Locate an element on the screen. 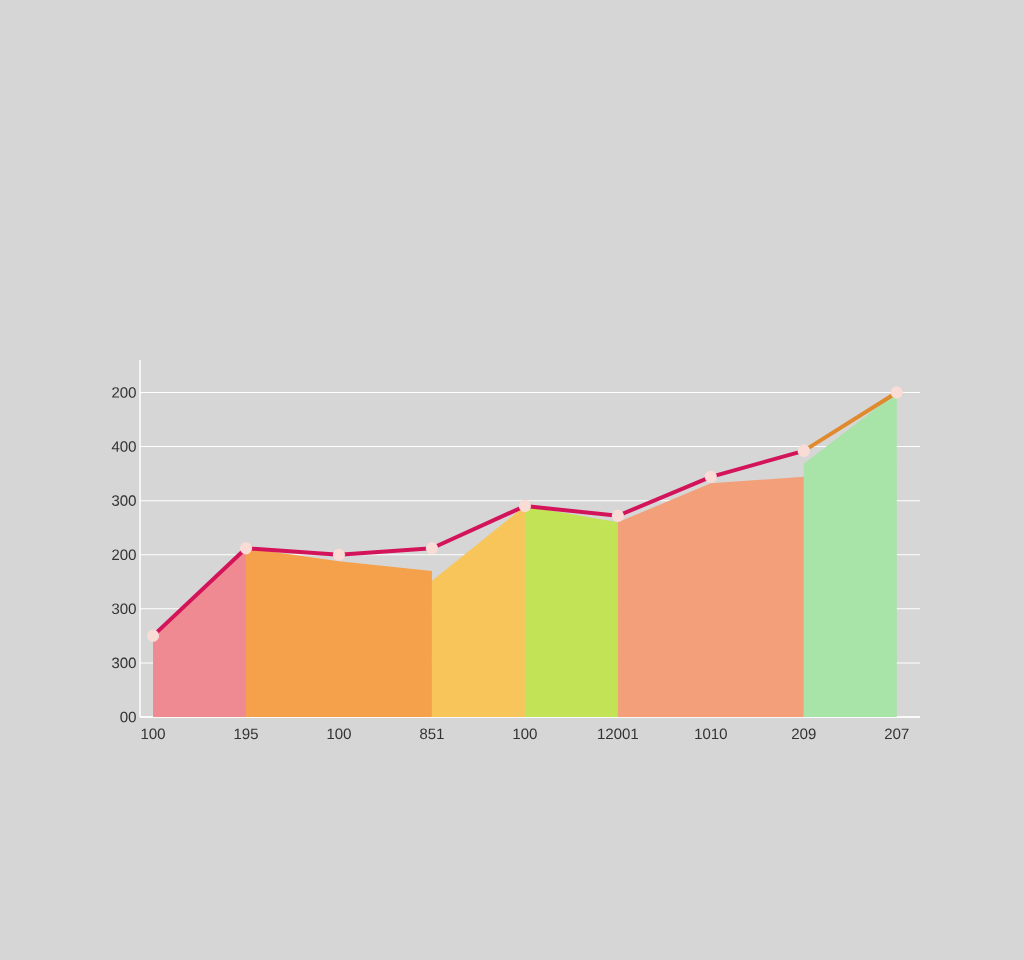  x-tick-label: 12001 is located at coordinates (618, 734).